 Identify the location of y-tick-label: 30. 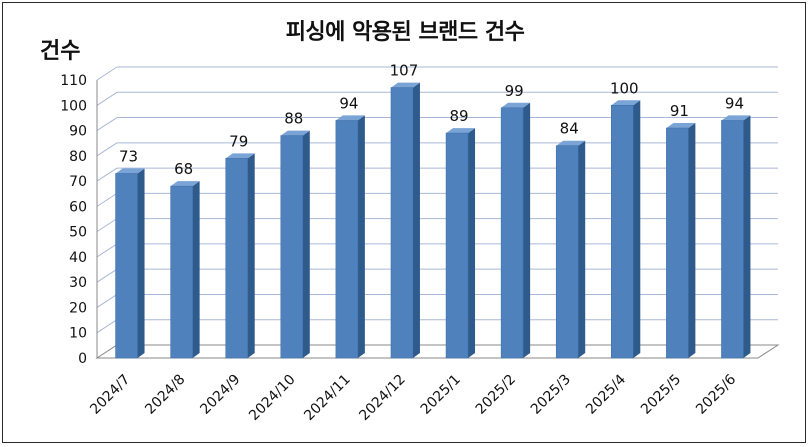
(78, 283).